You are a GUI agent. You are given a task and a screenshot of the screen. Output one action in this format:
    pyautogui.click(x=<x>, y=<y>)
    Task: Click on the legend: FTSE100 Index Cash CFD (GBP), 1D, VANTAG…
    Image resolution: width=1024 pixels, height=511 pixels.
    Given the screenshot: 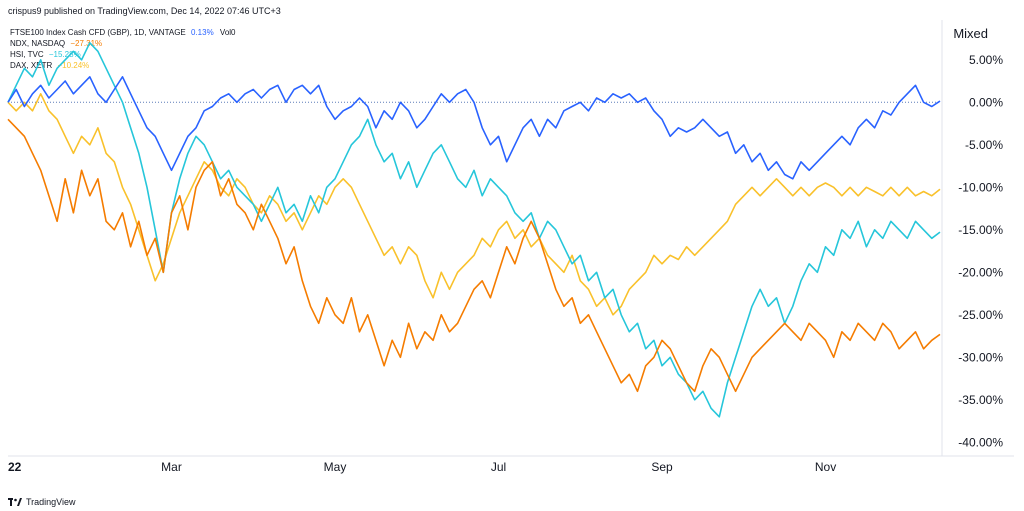 What is the action you would take?
    pyautogui.click(x=123, y=49)
    